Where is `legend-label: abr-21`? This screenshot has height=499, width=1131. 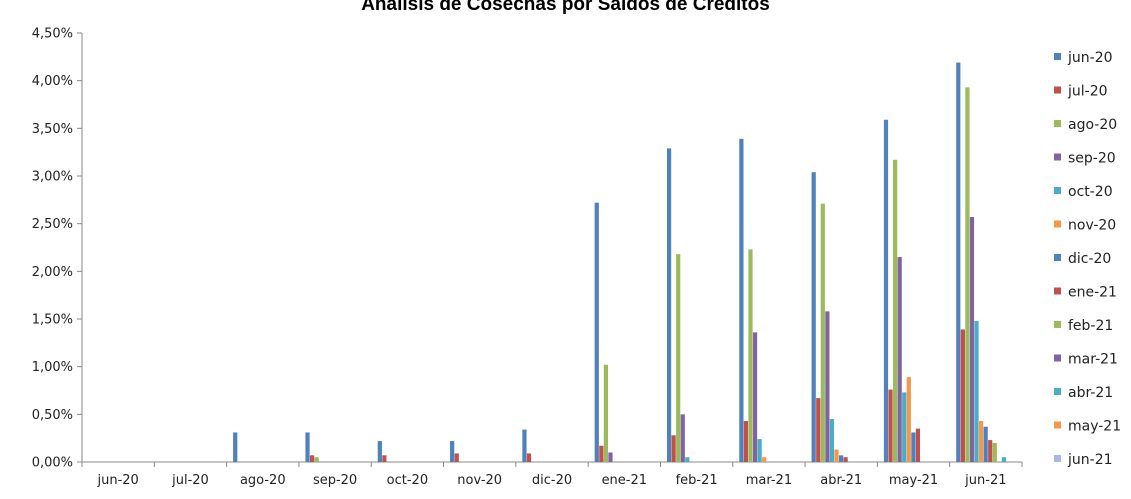
legend-label: abr-21 is located at coordinates (1090, 393).